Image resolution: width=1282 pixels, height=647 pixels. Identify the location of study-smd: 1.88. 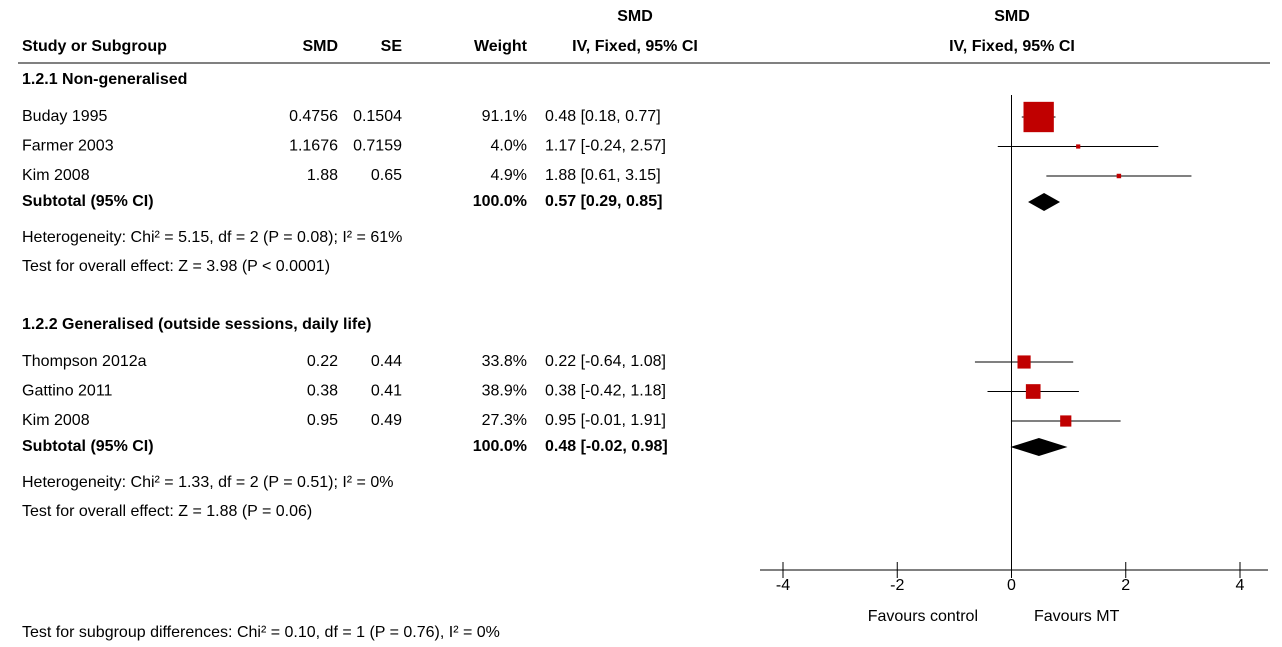
(322, 175).